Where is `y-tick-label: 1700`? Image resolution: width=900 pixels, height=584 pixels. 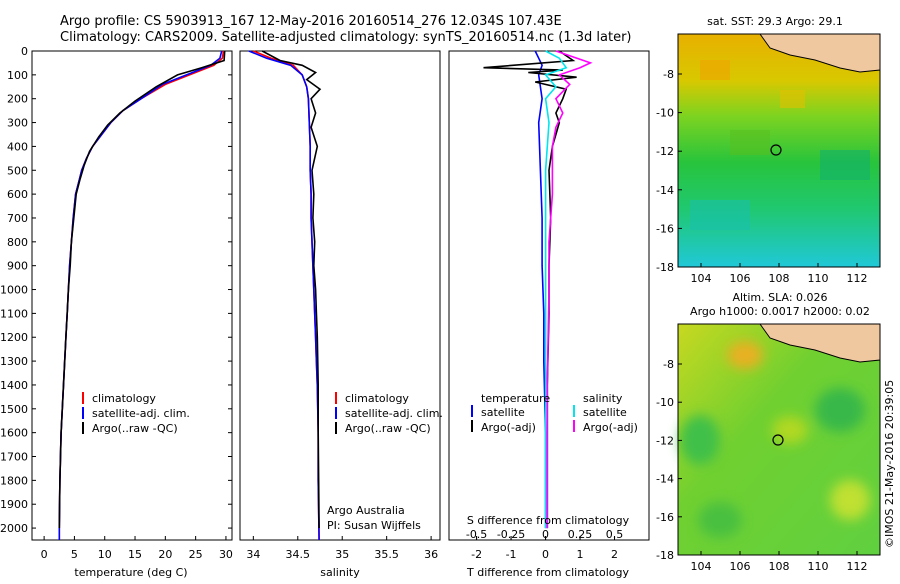
y-tick-label: 1700 is located at coordinates (14, 457).